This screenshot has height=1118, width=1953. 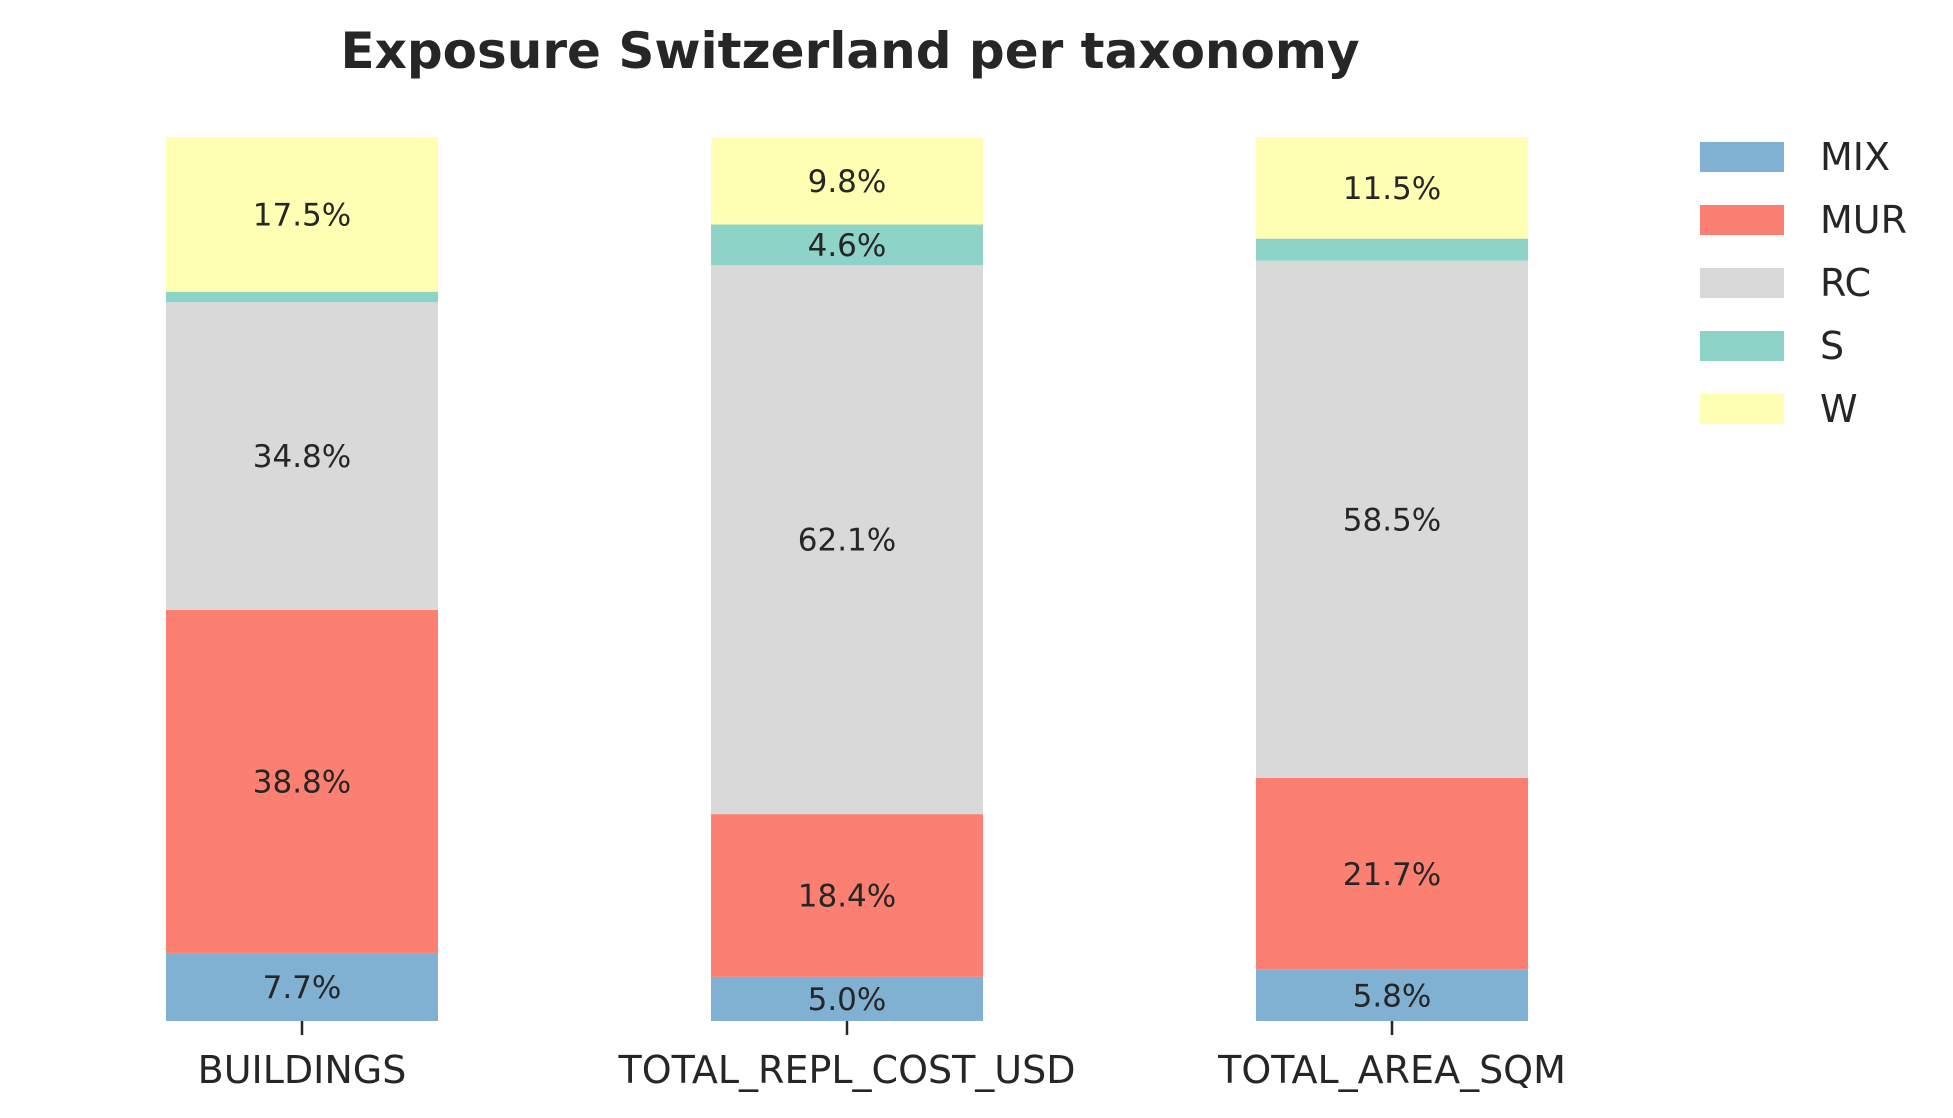 I want to click on legend-item-mur: MUR, so click(x=1803, y=219).